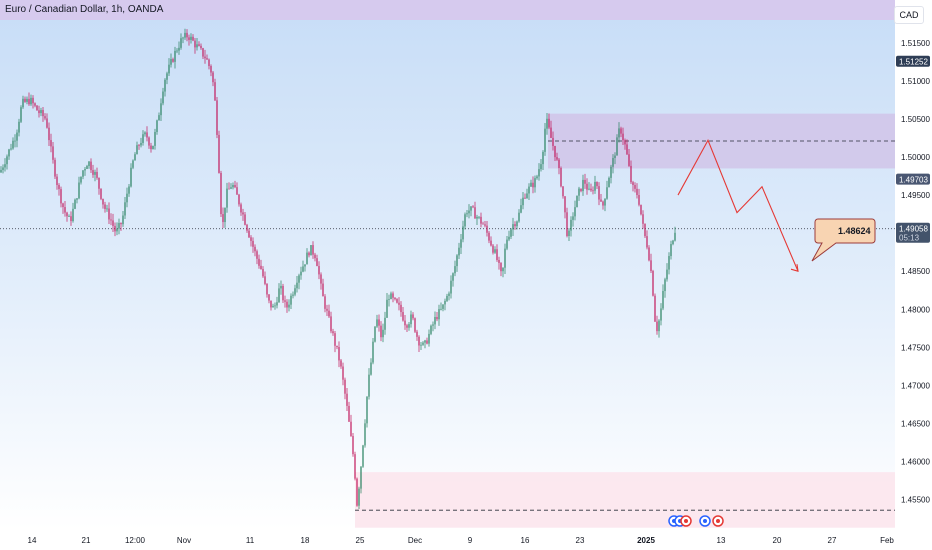 This screenshot has height=550, width=932. What do you see at coordinates (738, 205) in the screenshot?
I see `forecast-path` at bounding box center [738, 205].